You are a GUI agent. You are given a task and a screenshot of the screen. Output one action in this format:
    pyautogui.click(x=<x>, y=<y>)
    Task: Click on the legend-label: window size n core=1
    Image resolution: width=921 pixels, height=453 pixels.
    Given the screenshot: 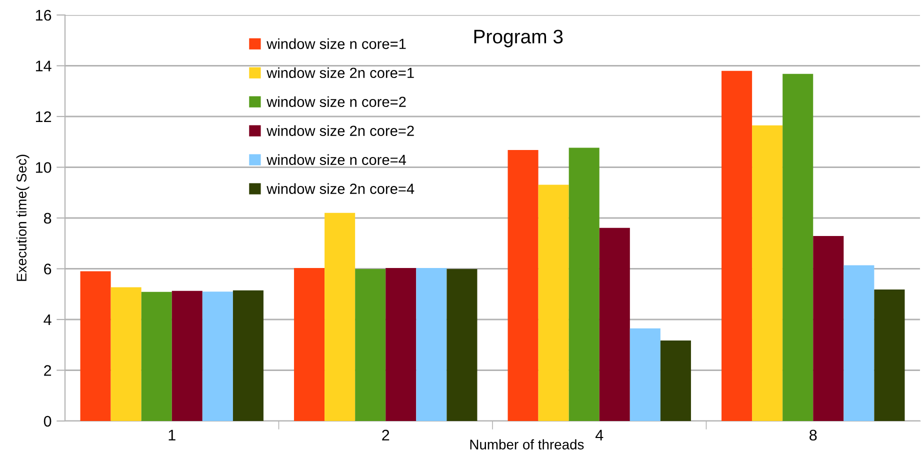 What is the action you would take?
    pyautogui.click(x=336, y=44)
    